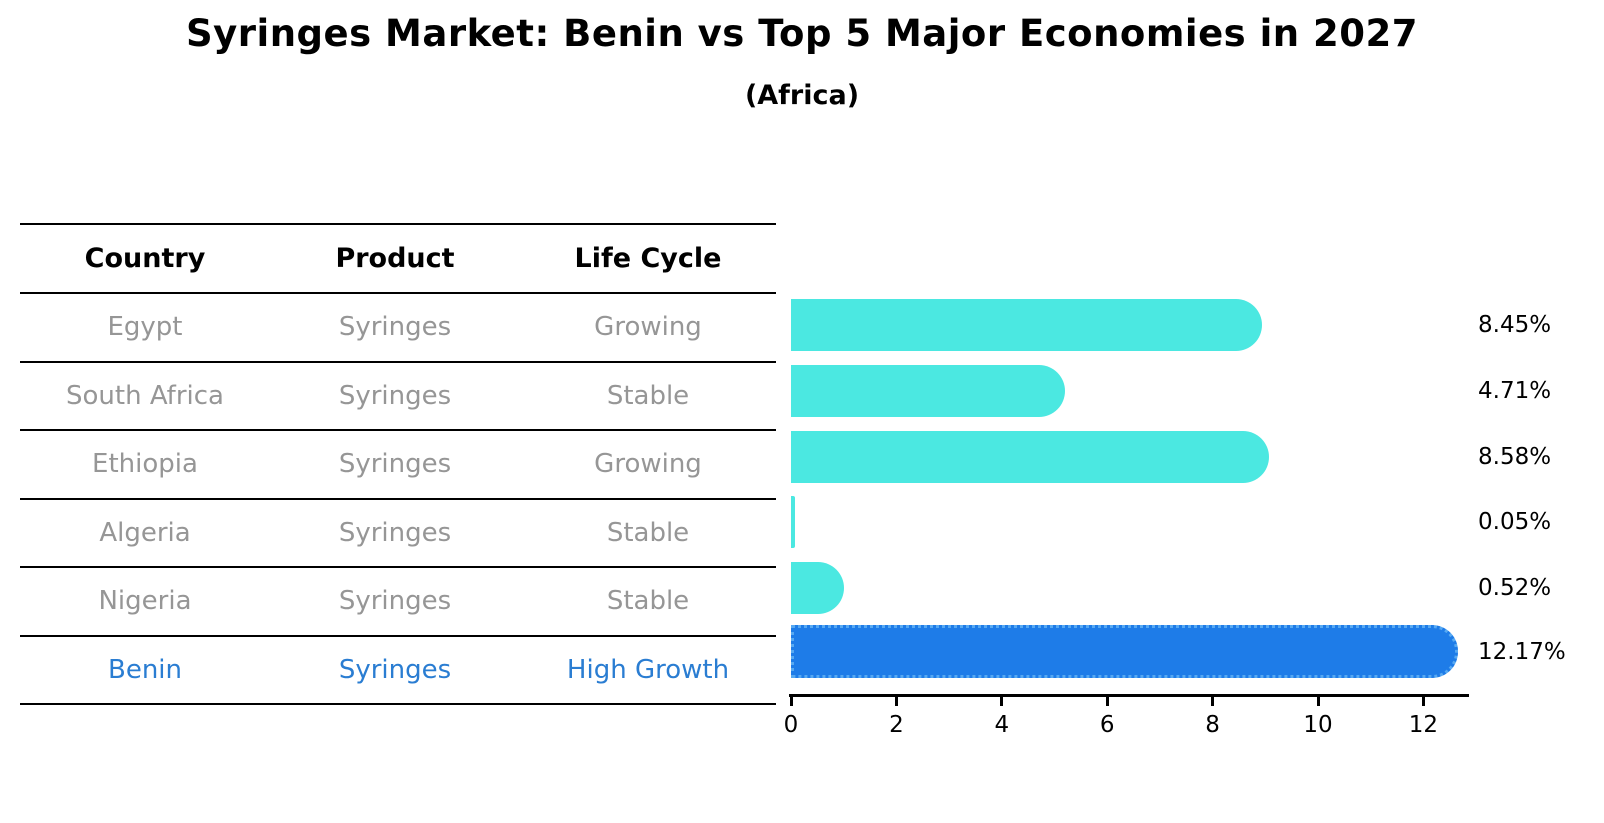 The image size is (1604, 823). What do you see at coordinates (818, 588) in the screenshot?
I see `bar-nigeria` at bounding box center [818, 588].